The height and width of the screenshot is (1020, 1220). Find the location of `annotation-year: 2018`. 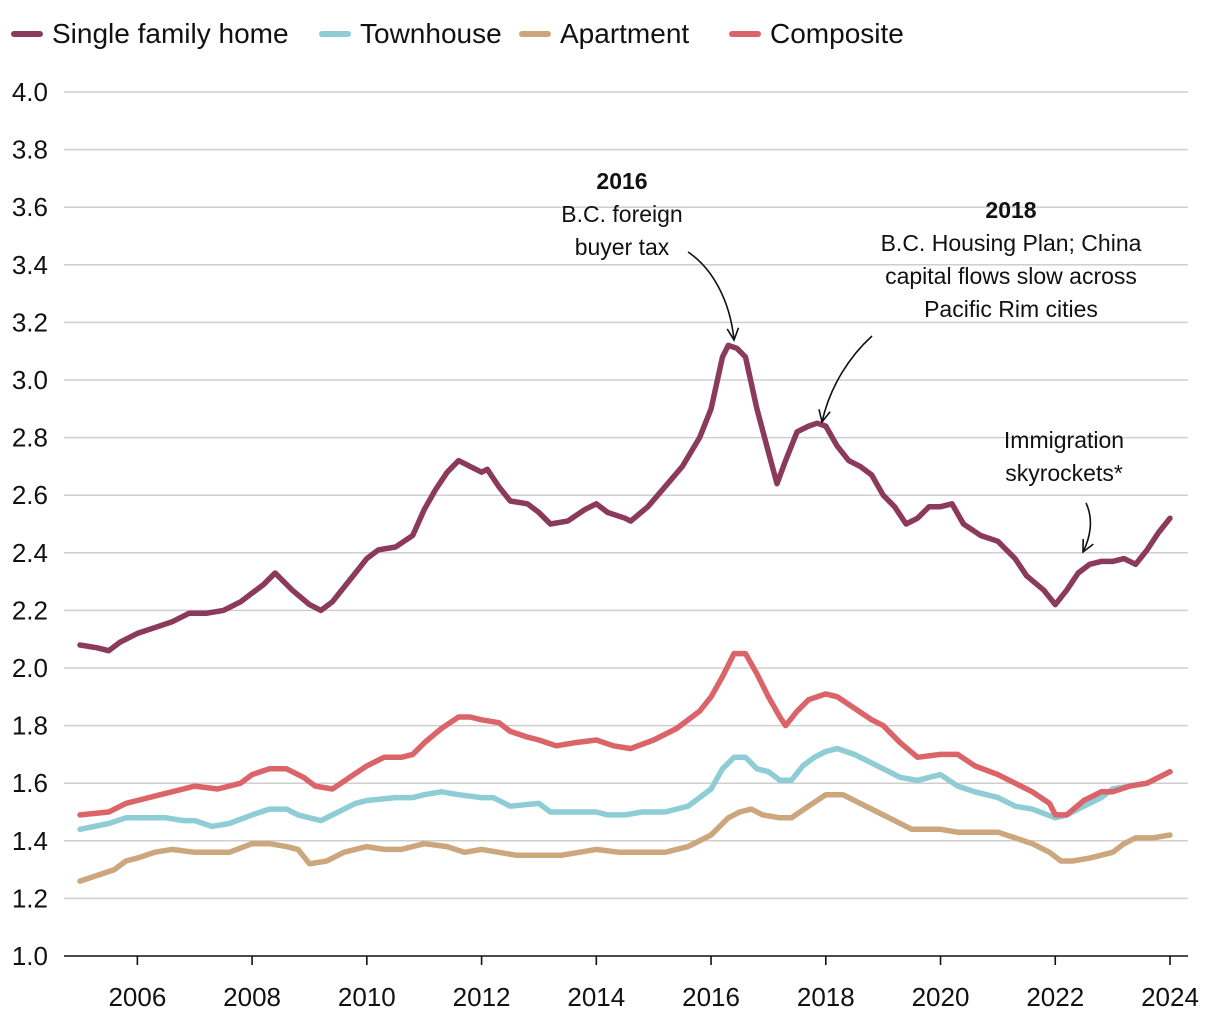

annotation-year: 2018 is located at coordinates (1010, 210).